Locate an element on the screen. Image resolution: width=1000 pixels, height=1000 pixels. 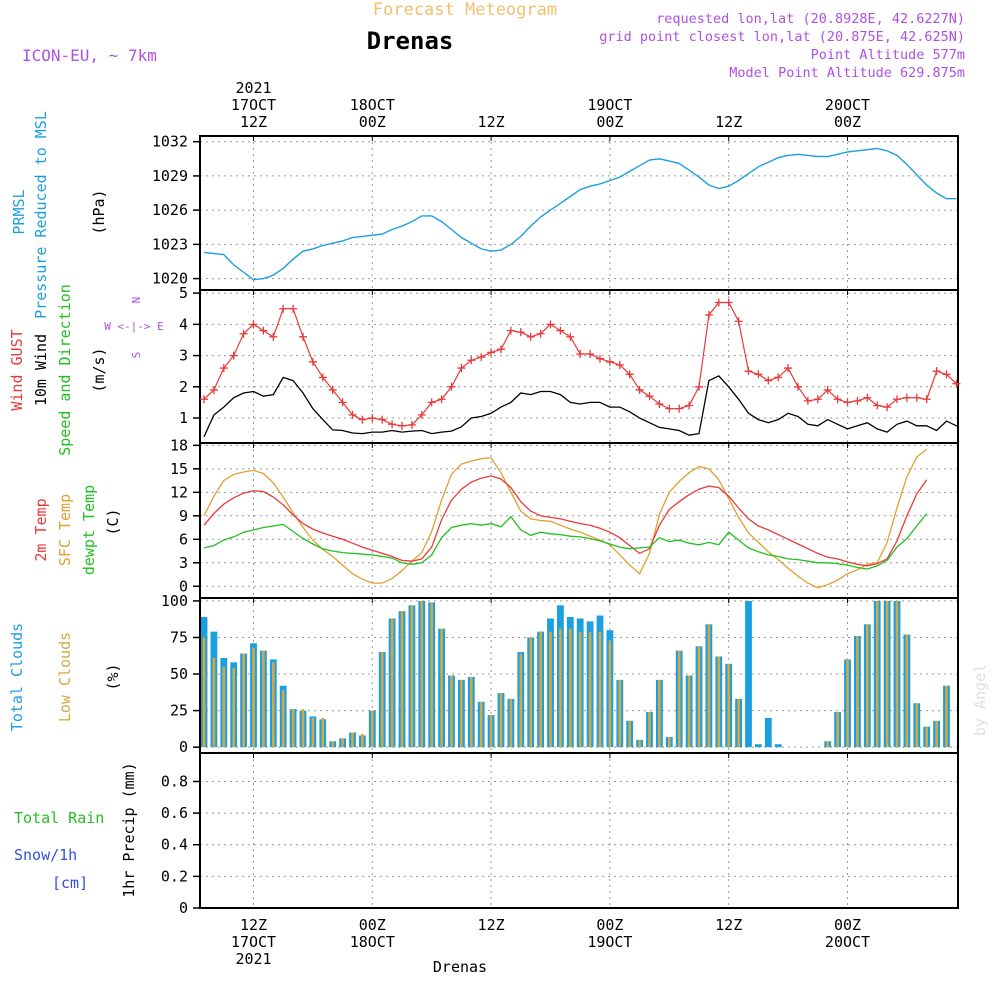
y-tick-label: 5 is located at coordinates (183, 293).